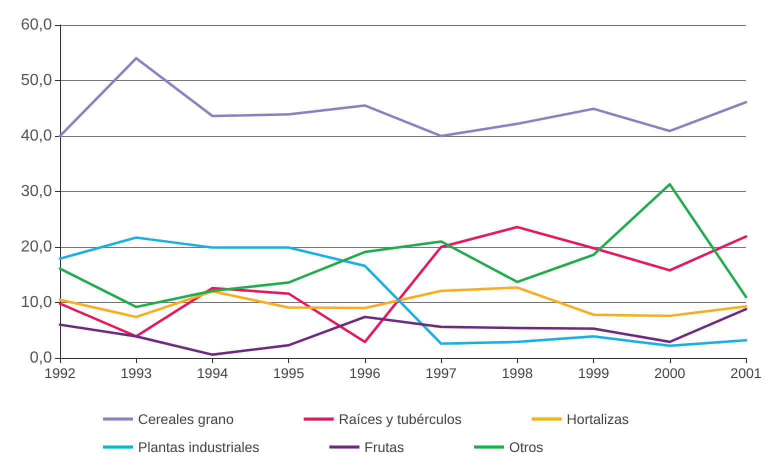 The width and height of the screenshot is (779, 473). Describe the element at coordinates (41, 358) in the screenshot. I see `y-tick-label: 0,0` at that location.